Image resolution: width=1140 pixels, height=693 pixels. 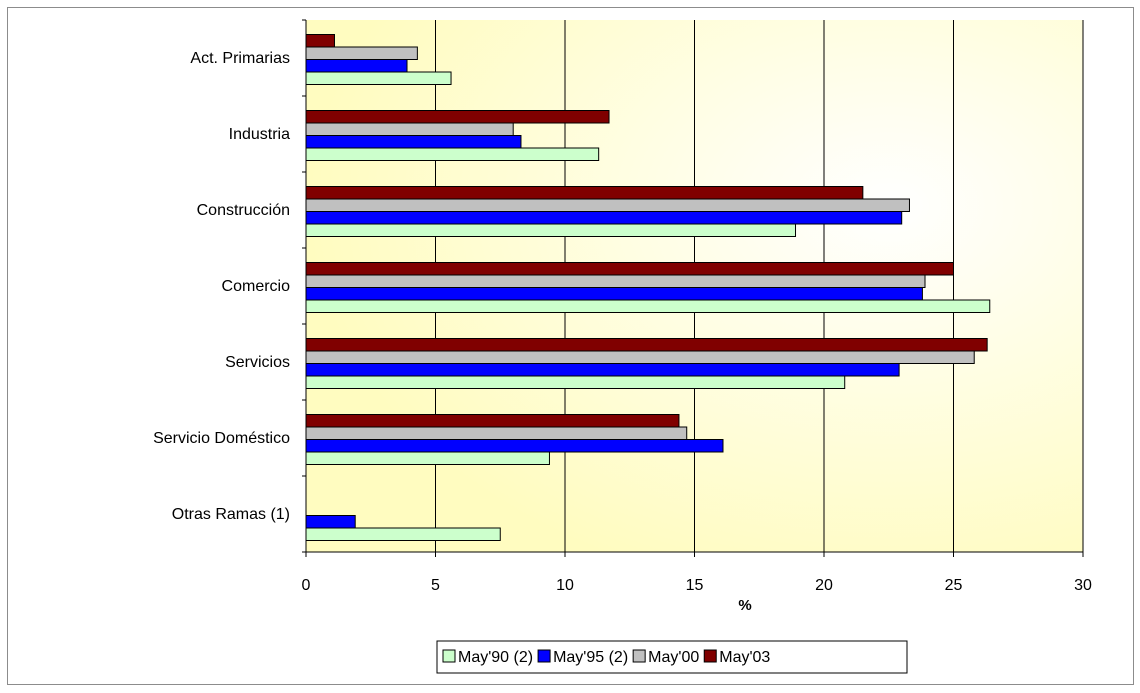 I want to click on category-label: Servicios, so click(x=257, y=362).